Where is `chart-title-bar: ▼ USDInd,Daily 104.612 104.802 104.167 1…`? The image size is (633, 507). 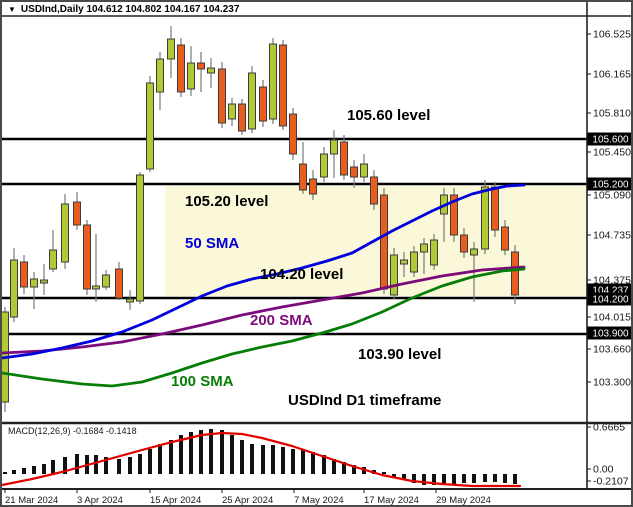
chart-title-bar: ▼ USDInd,Daily 104.612 104.802 104.167 1… is located at coordinates (123, 9).